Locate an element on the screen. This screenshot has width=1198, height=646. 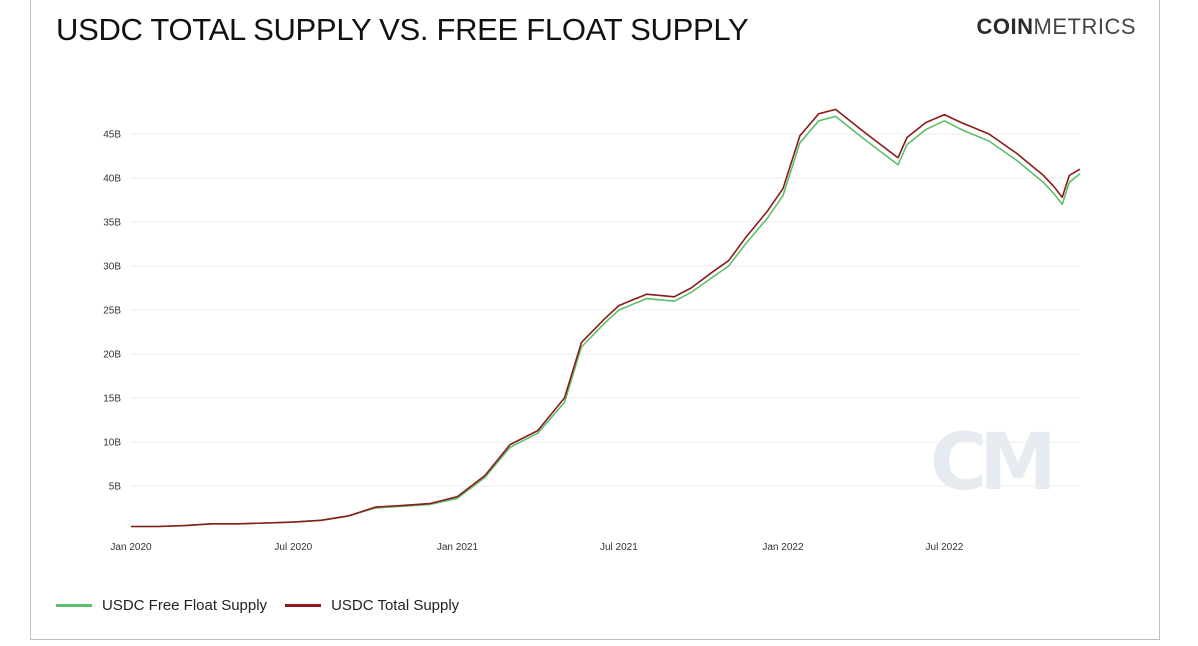
x-tick-label: Jan 2021 is located at coordinates (458, 547).